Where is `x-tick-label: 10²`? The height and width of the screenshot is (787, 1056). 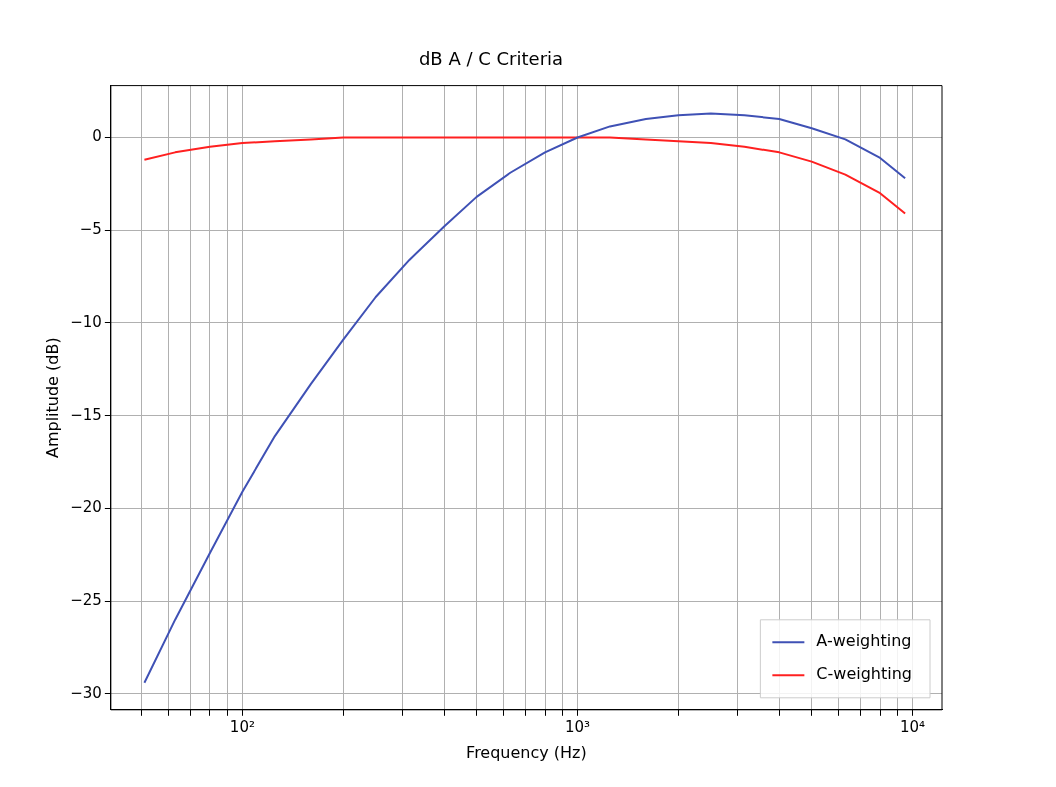 x-tick-label: 10² is located at coordinates (242, 726).